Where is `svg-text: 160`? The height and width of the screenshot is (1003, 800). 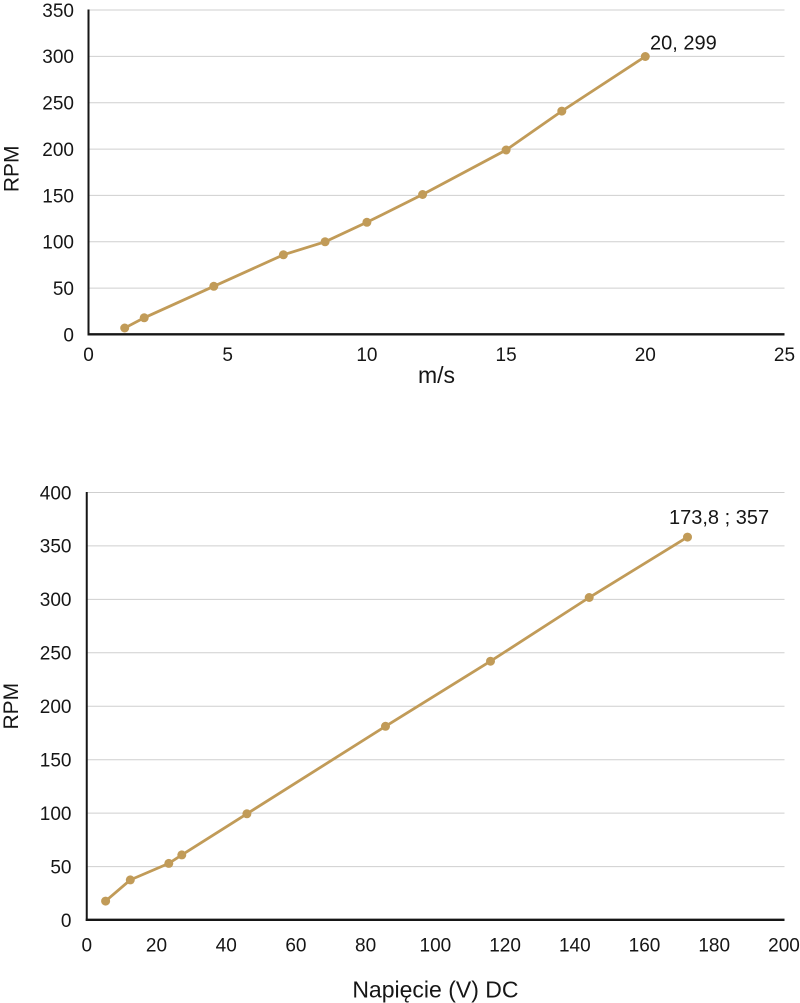
svg-text: 160 is located at coordinates (645, 945).